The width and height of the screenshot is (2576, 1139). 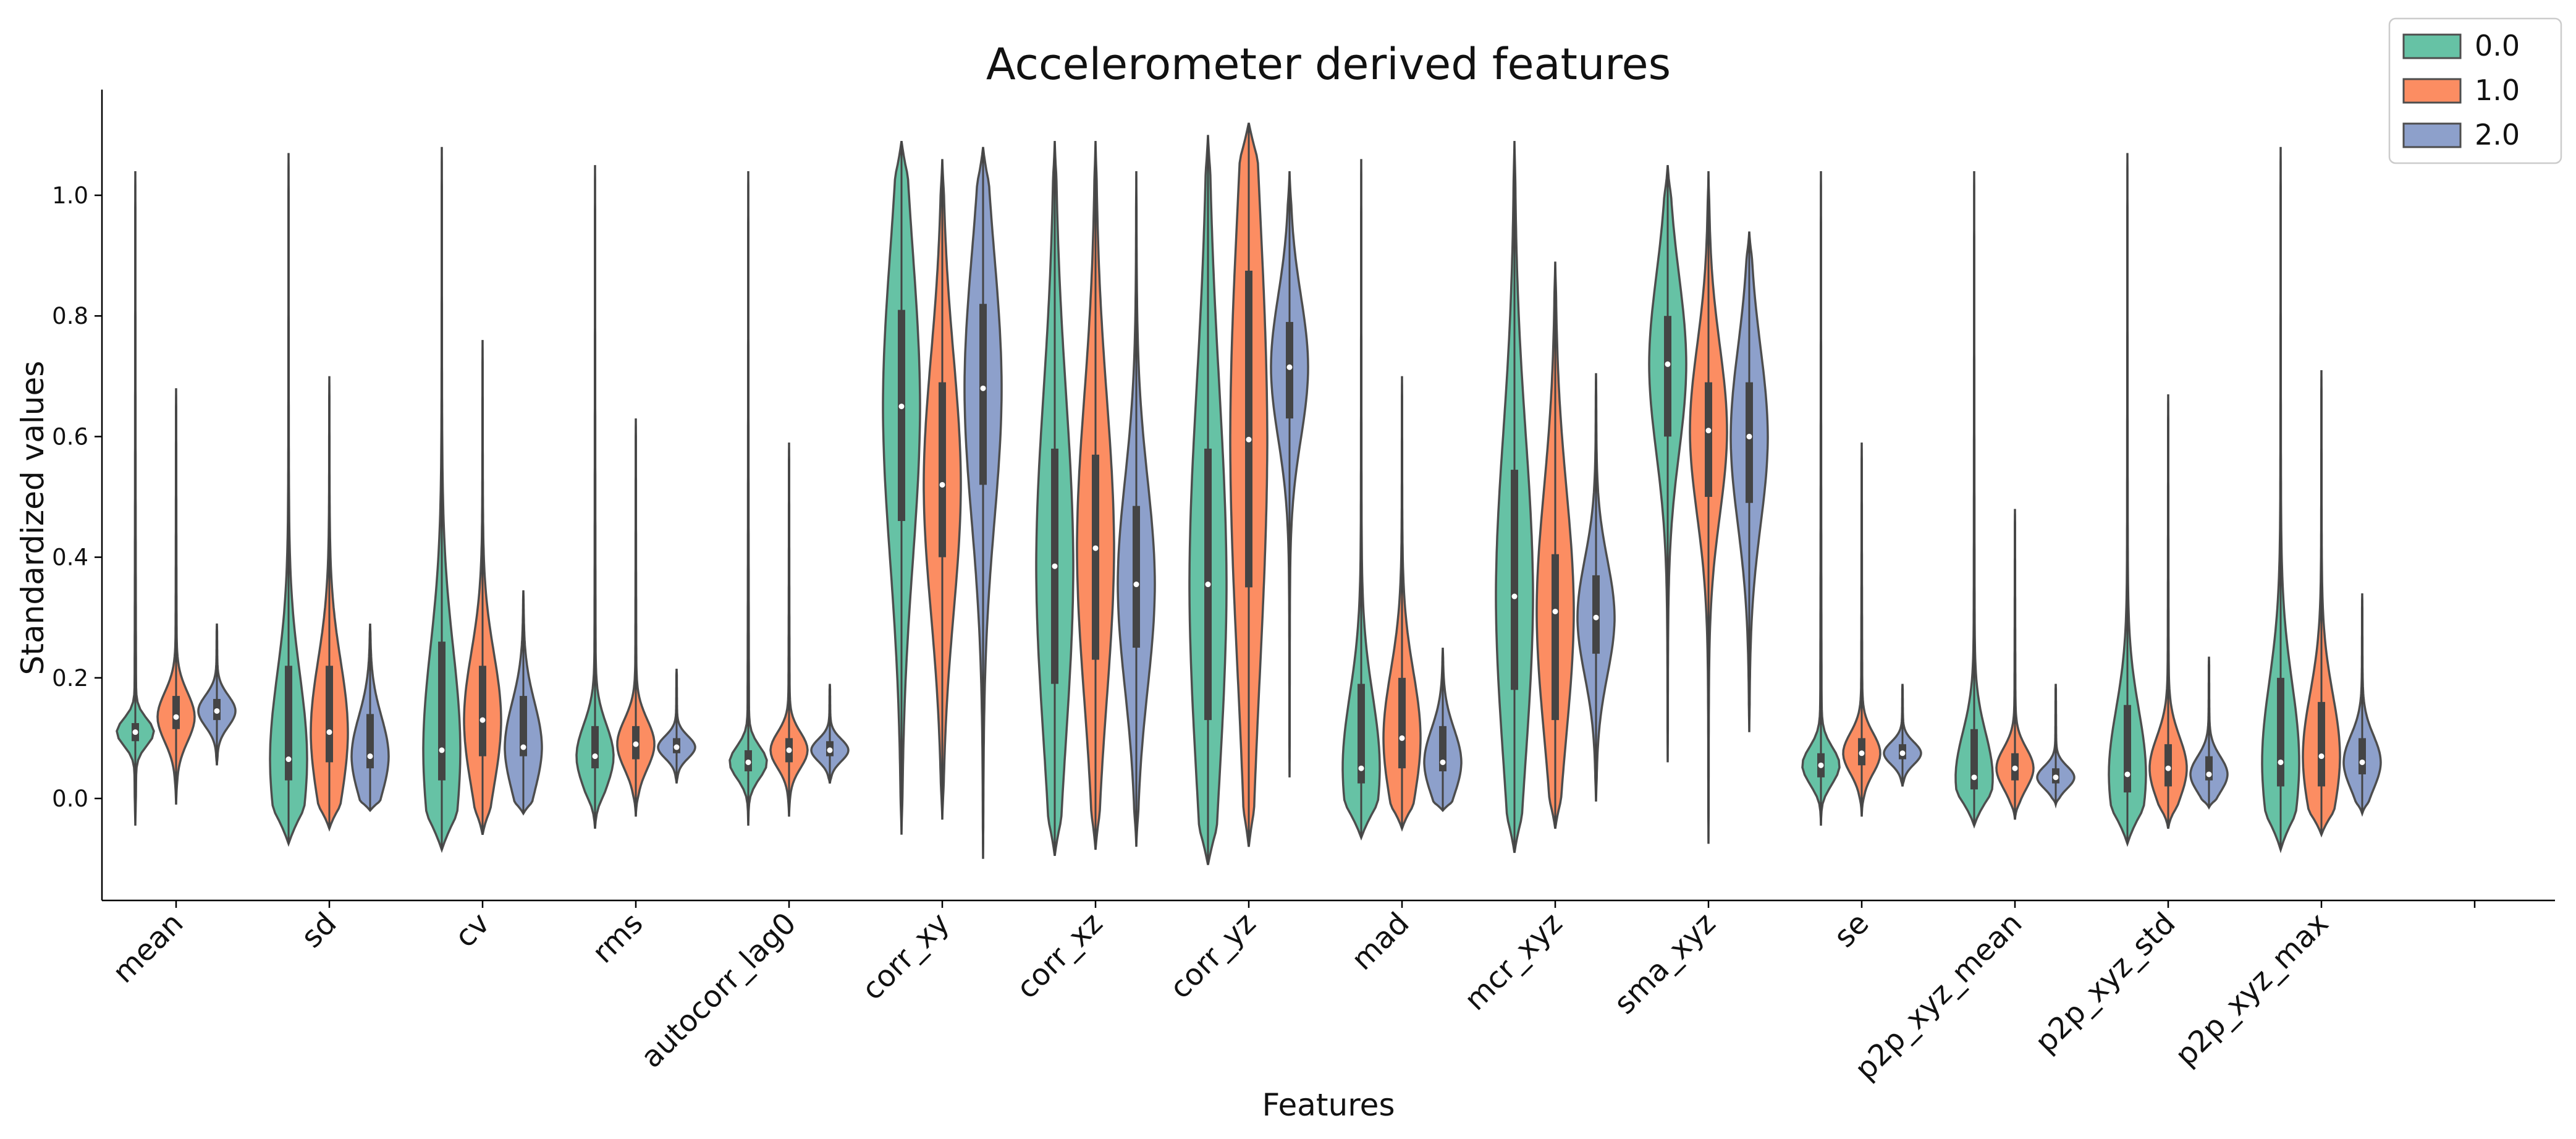 I want to click on x-tick-label: autocorr_lag0, so click(x=718, y=990).